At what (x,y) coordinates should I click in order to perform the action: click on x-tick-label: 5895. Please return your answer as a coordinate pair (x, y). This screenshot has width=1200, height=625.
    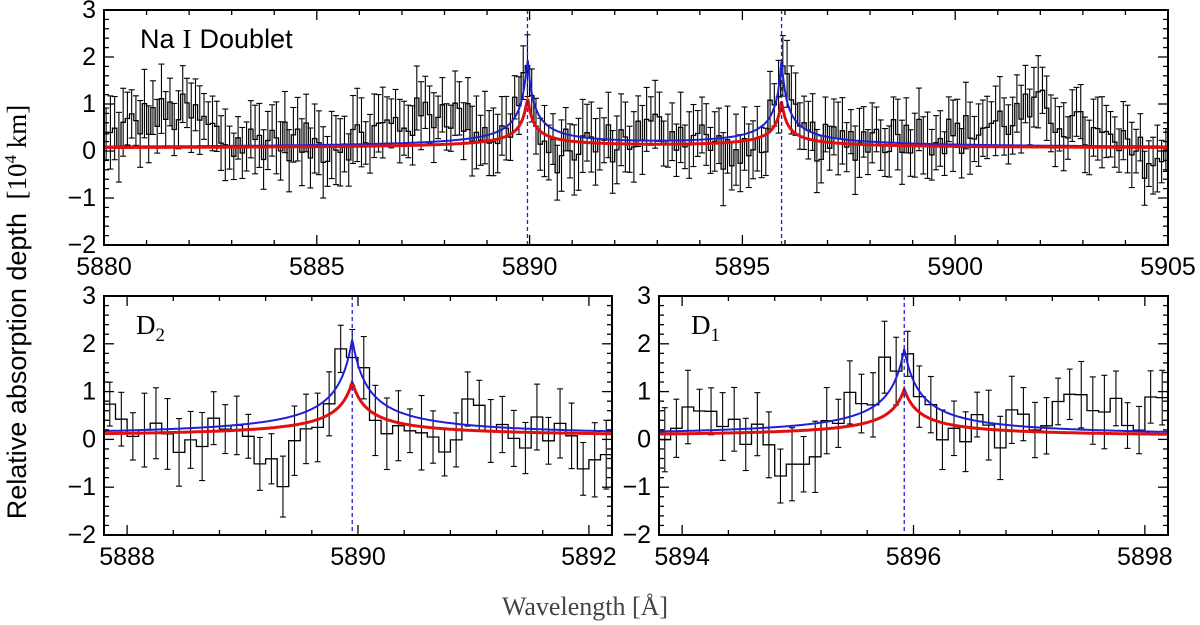
    Looking at the image, I should click on (743, 267).